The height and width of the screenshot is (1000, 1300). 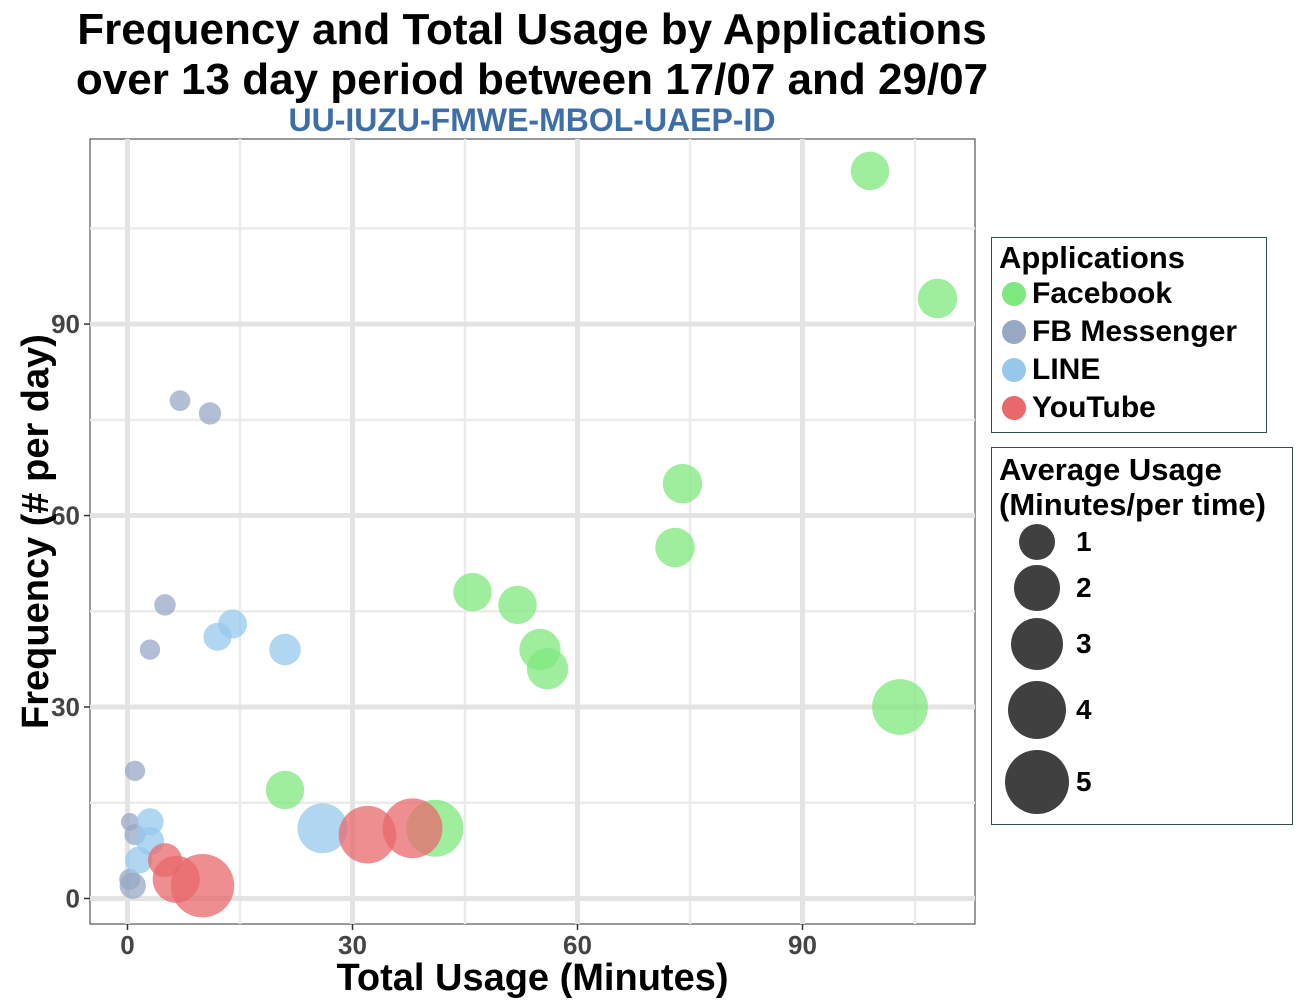 What do you see at coordinates (1094, 407) in the screenshot?
I see `legend-label: YouTube` at bounding box center [1094, 407].